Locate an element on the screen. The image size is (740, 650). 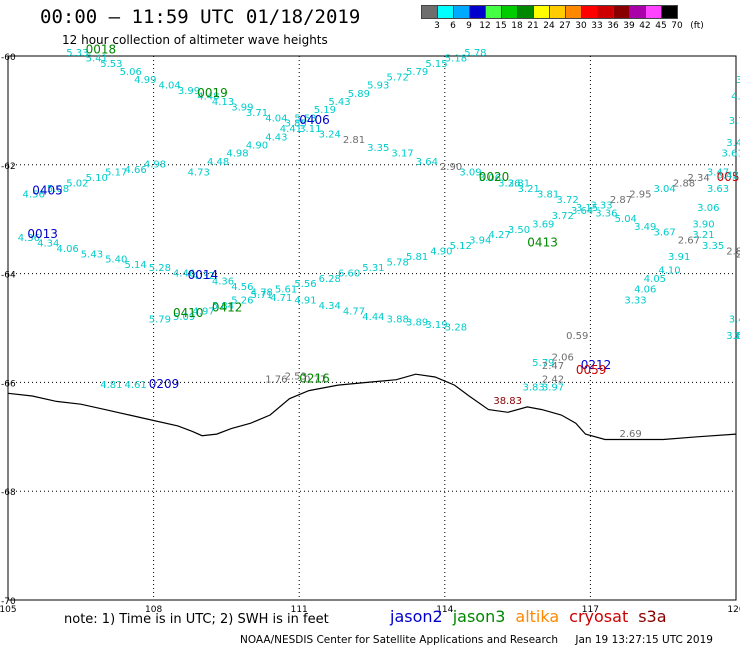
swh-value: 4.13 is located at coordinates (223, 102).